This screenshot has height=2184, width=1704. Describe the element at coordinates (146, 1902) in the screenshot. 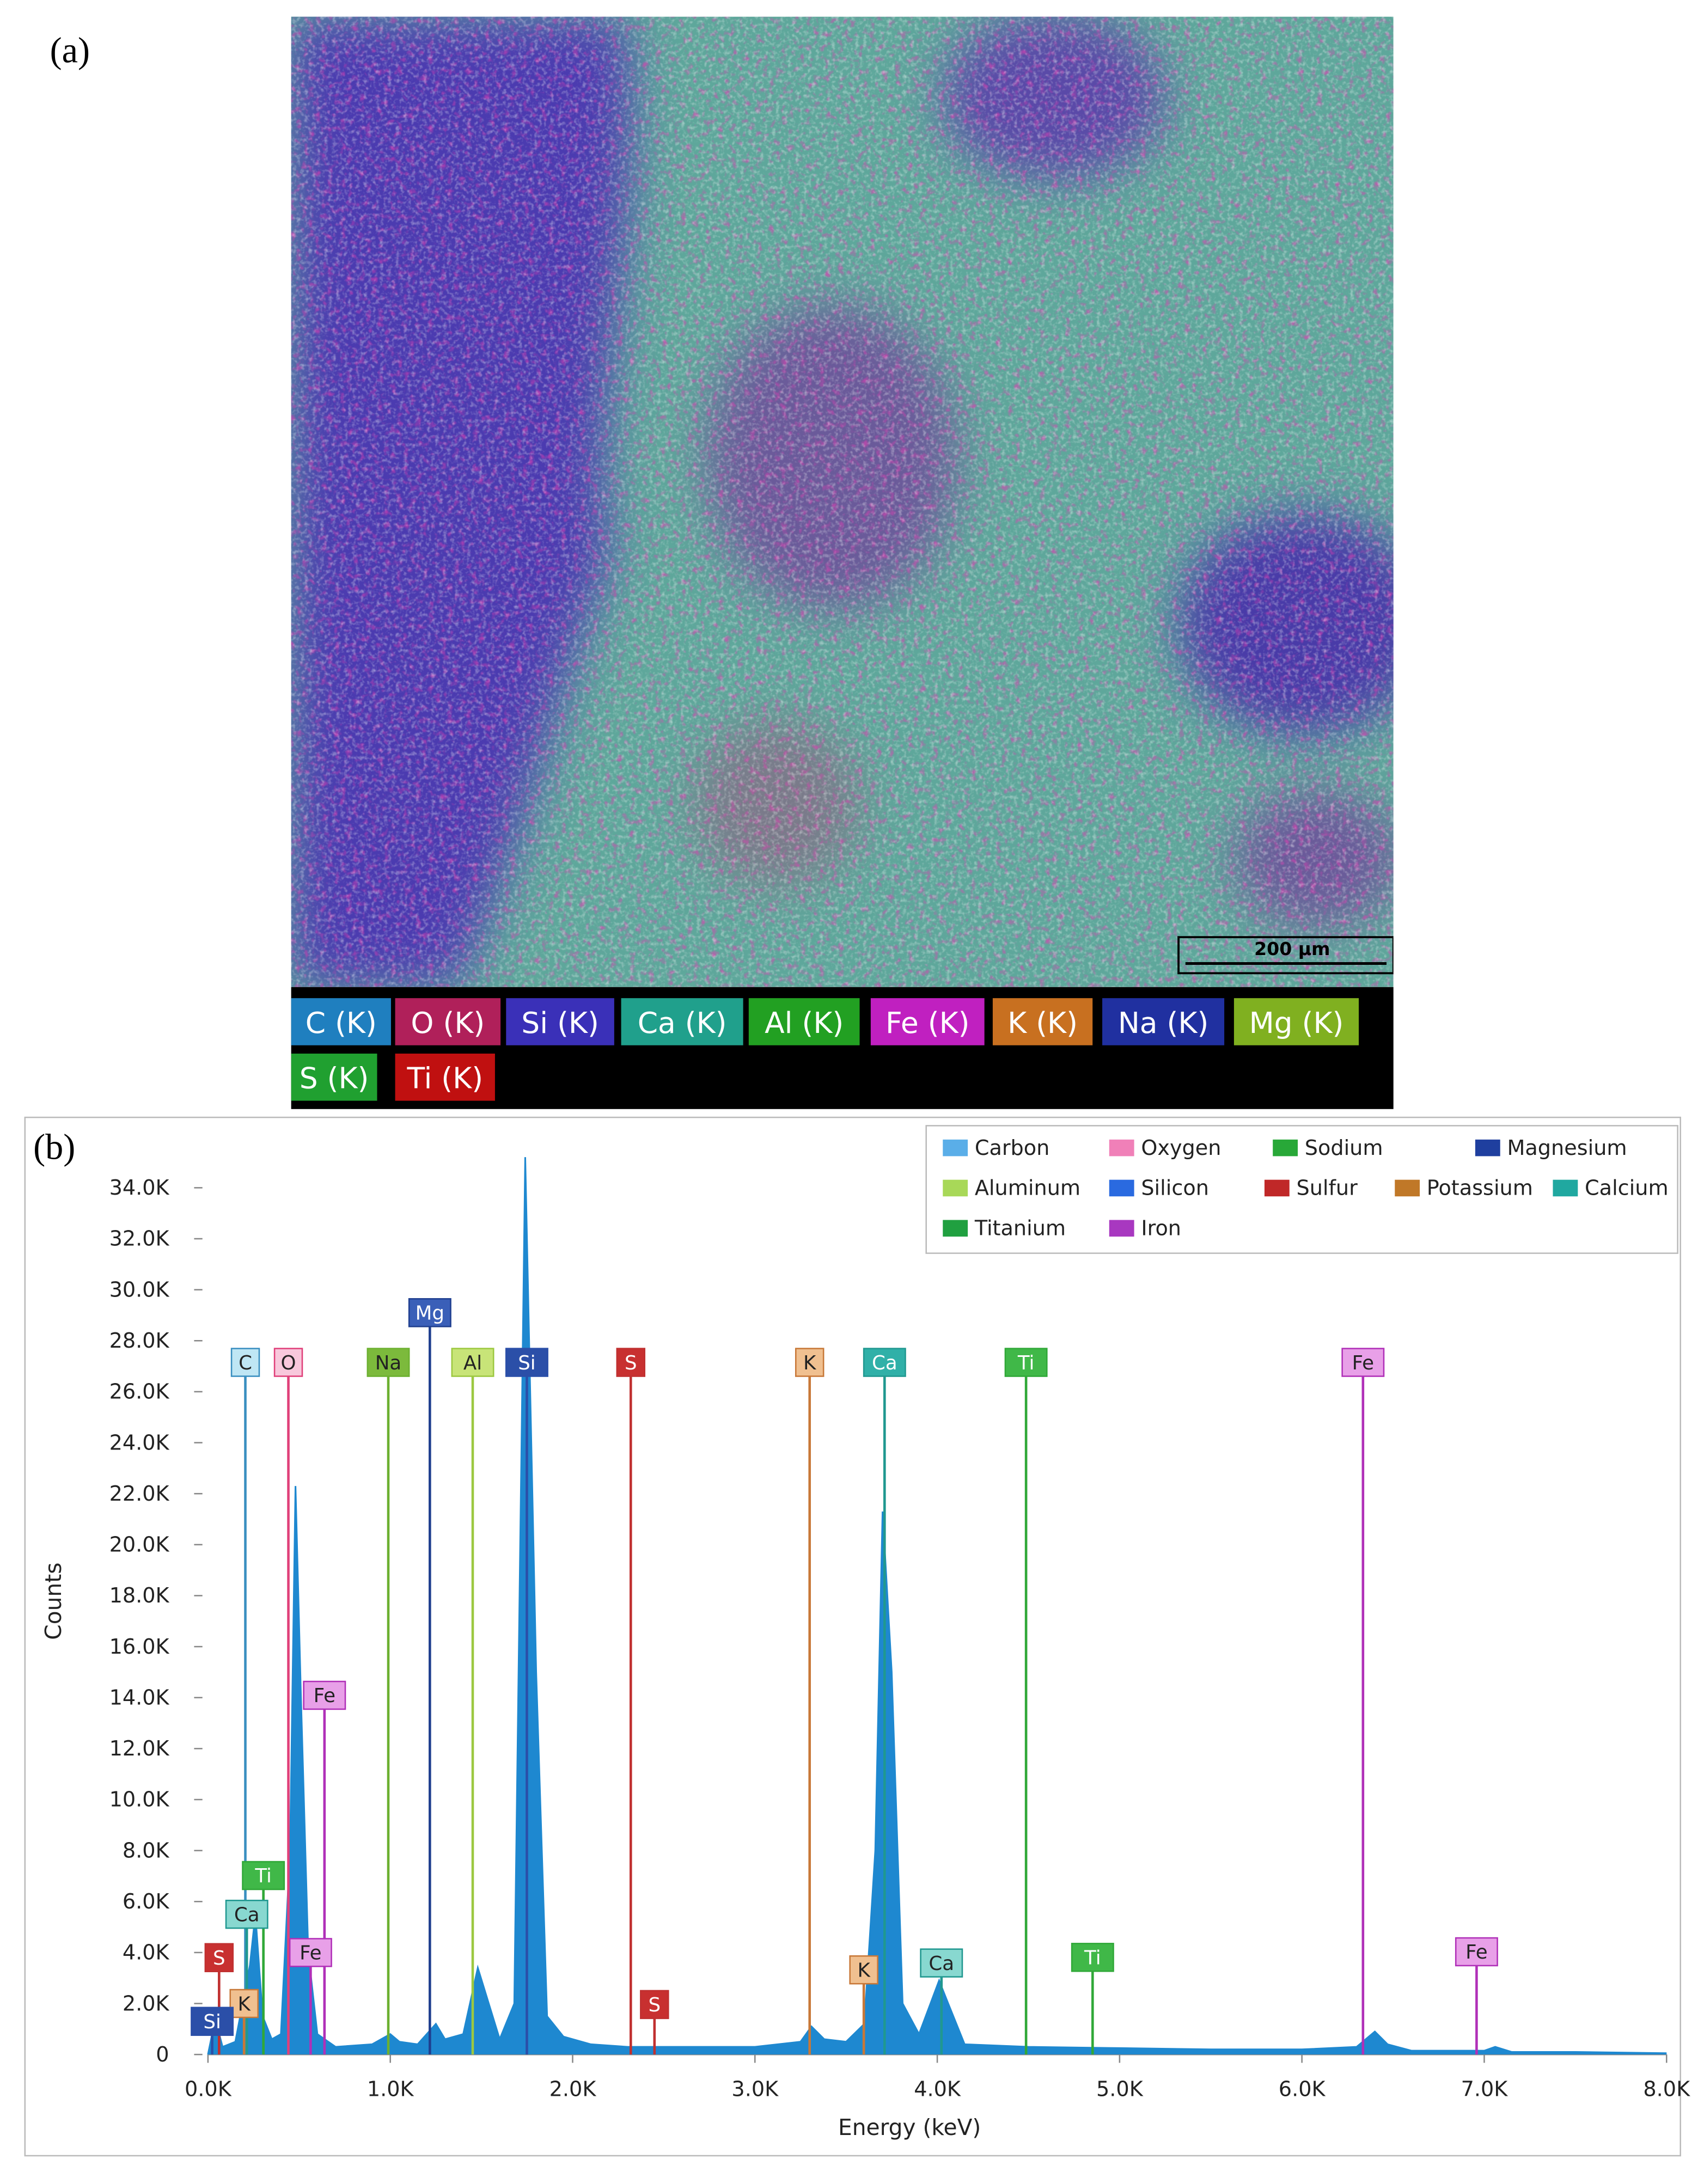

I see `y-tick-label: 6.0K` at that location.